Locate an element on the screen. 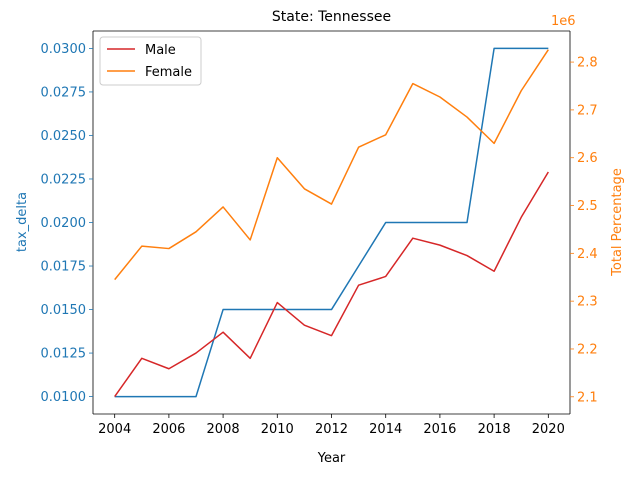 This screenshot has height=480, width=640. y-axis-left-label: tax_delta is located at coordinates (22, 222).